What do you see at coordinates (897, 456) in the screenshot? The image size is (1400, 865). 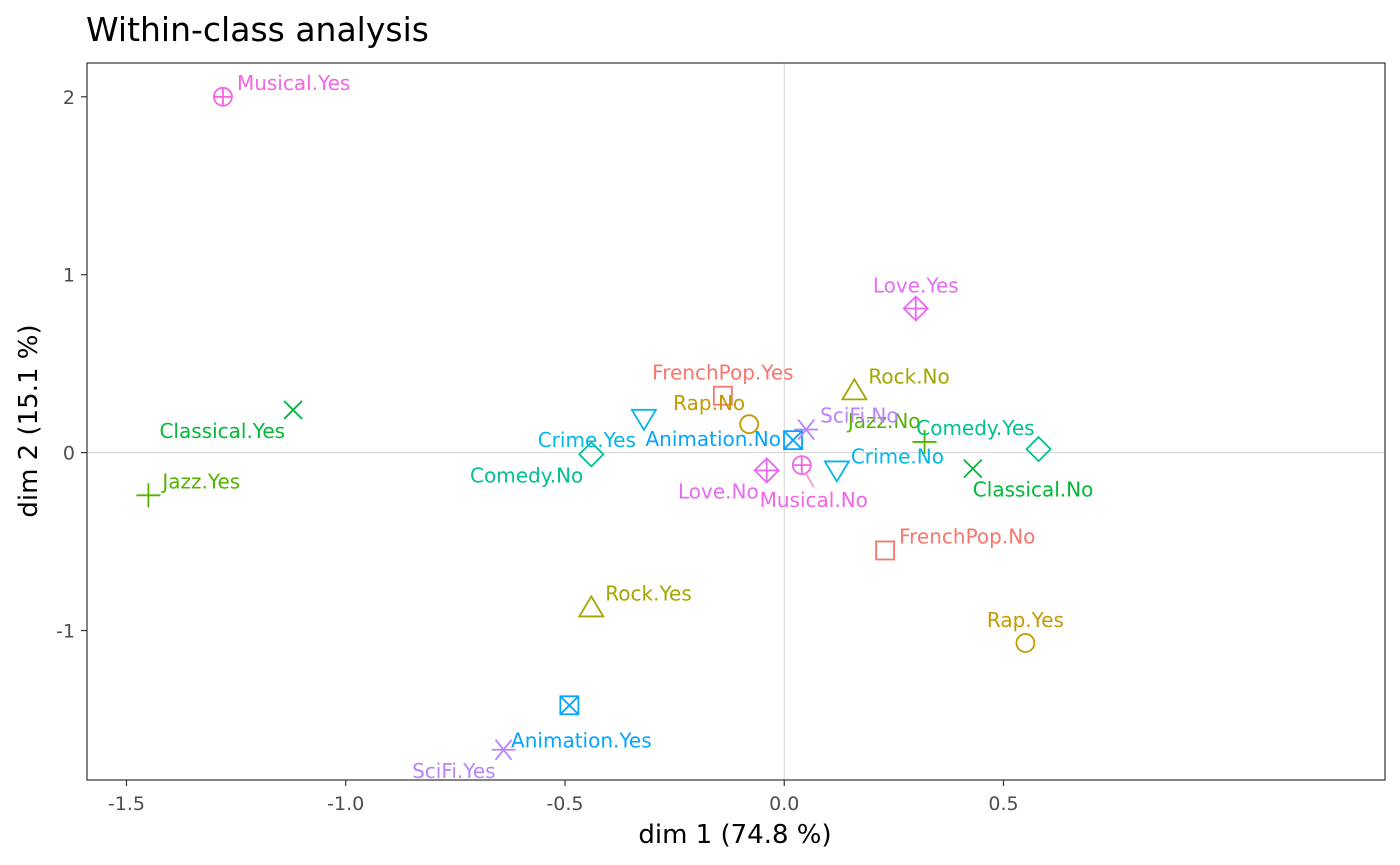 I see `point-label: Crime.No` at bounding box center [897, 456].